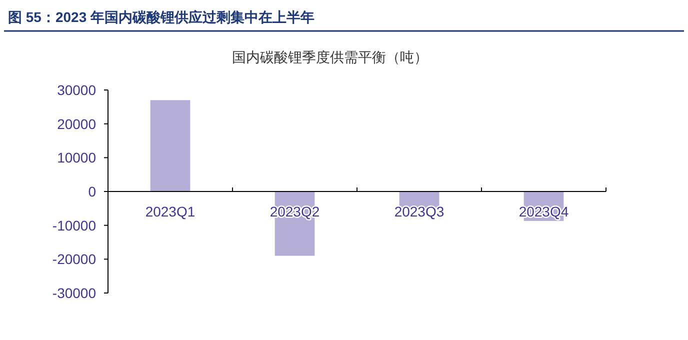 This screenshot has width=688, height=340. What do you see at coordinates (74, 225) in the screenshot?
I see `y-tick-label: -10000` at bounding box center [74, 225].